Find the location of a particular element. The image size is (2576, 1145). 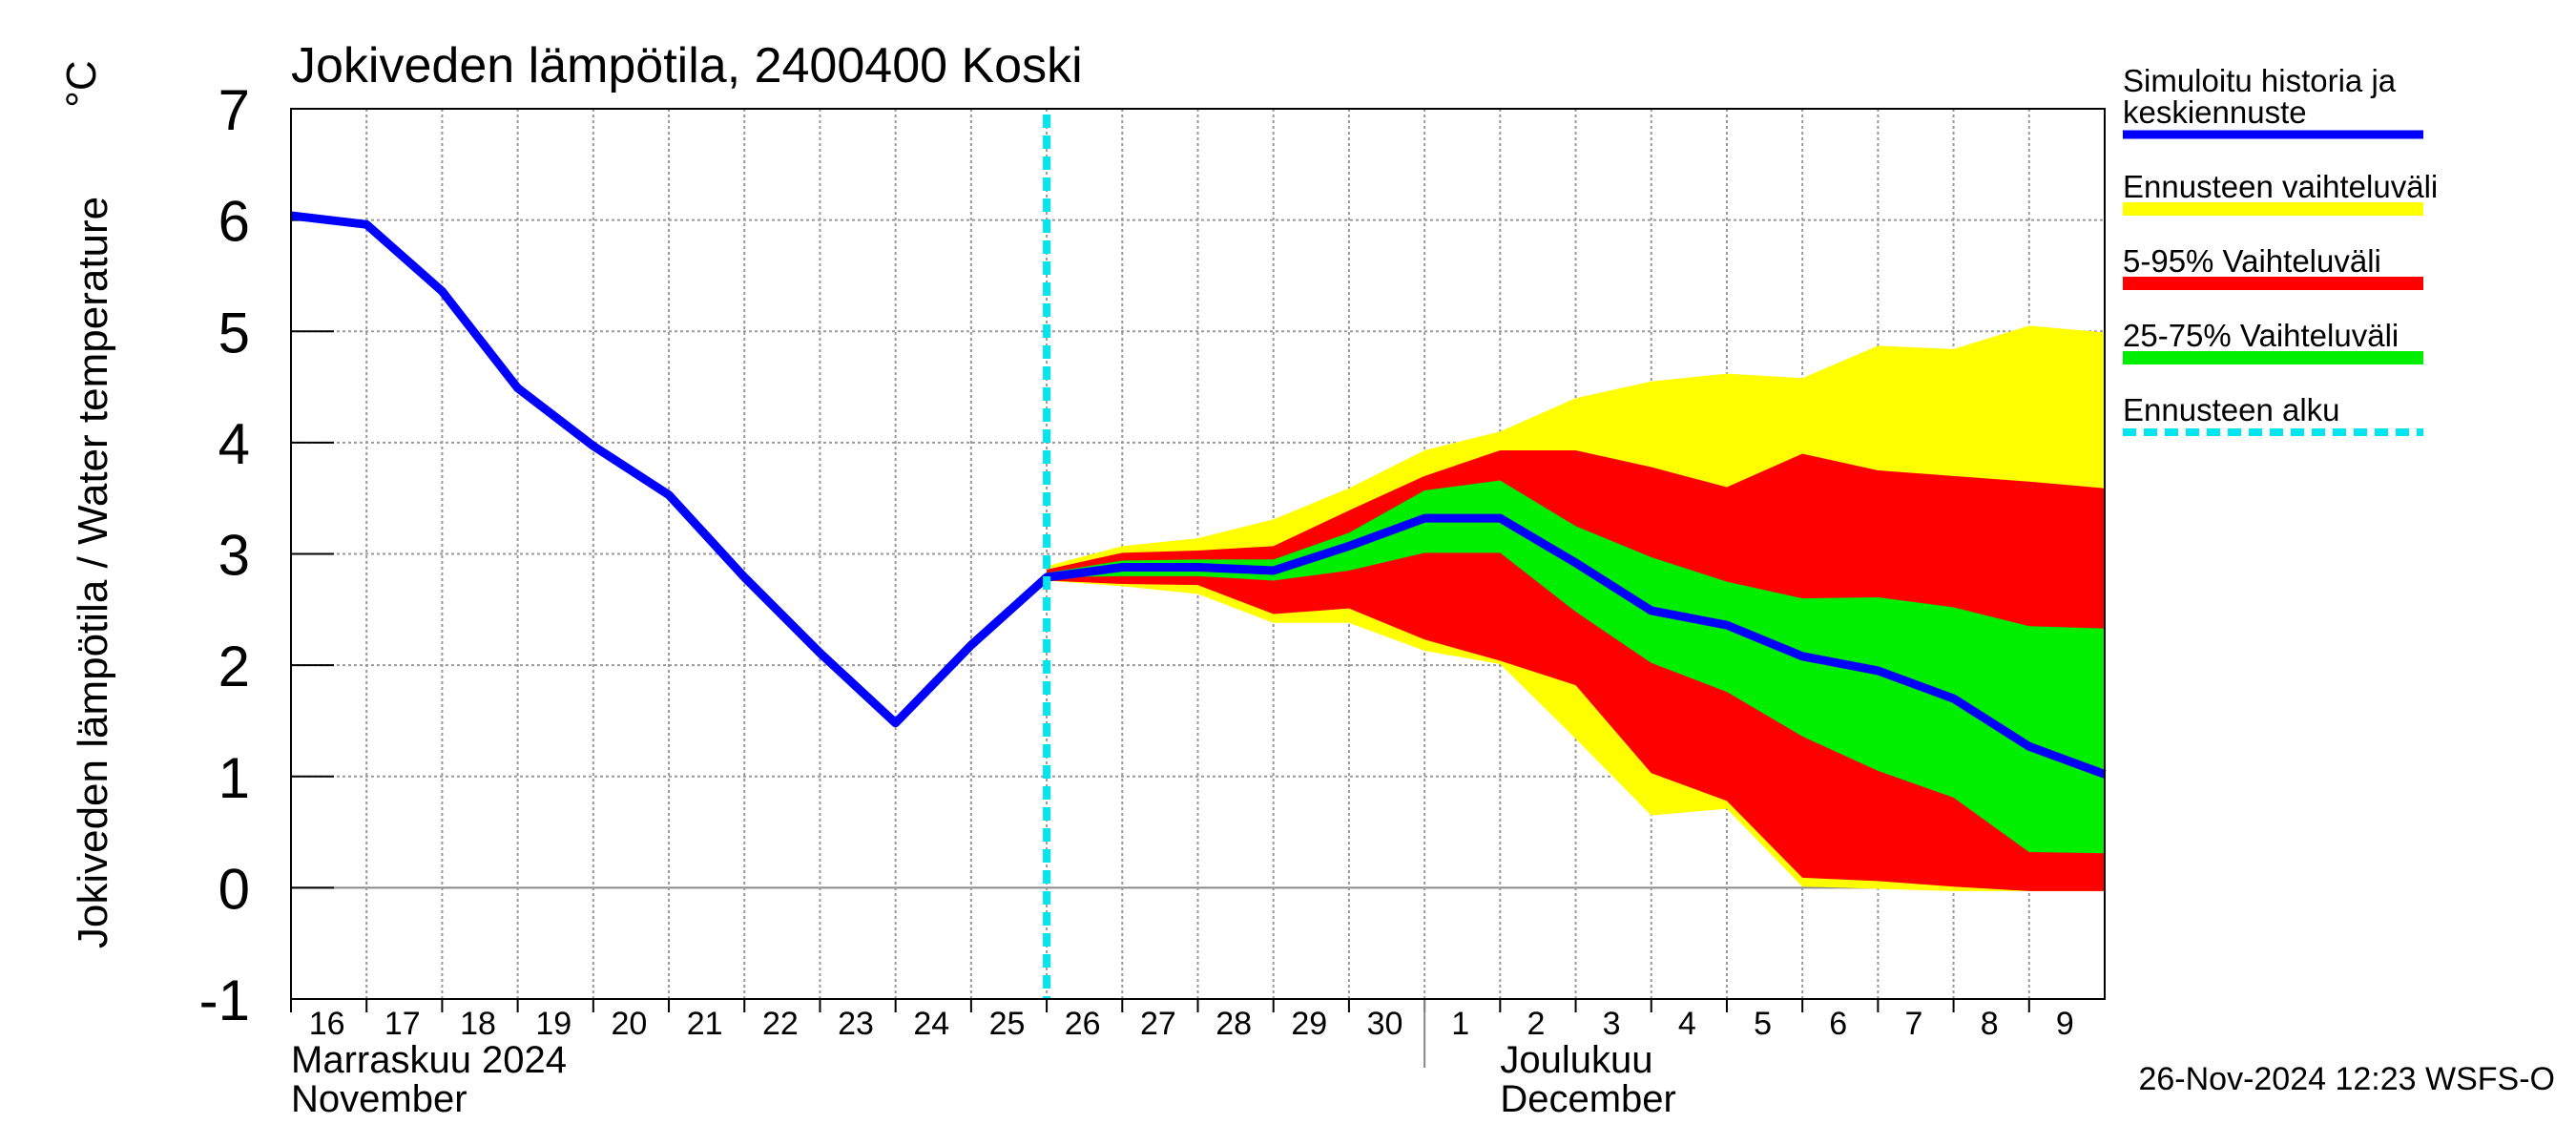

y-unit: °C is located at coordinates (81, 83).